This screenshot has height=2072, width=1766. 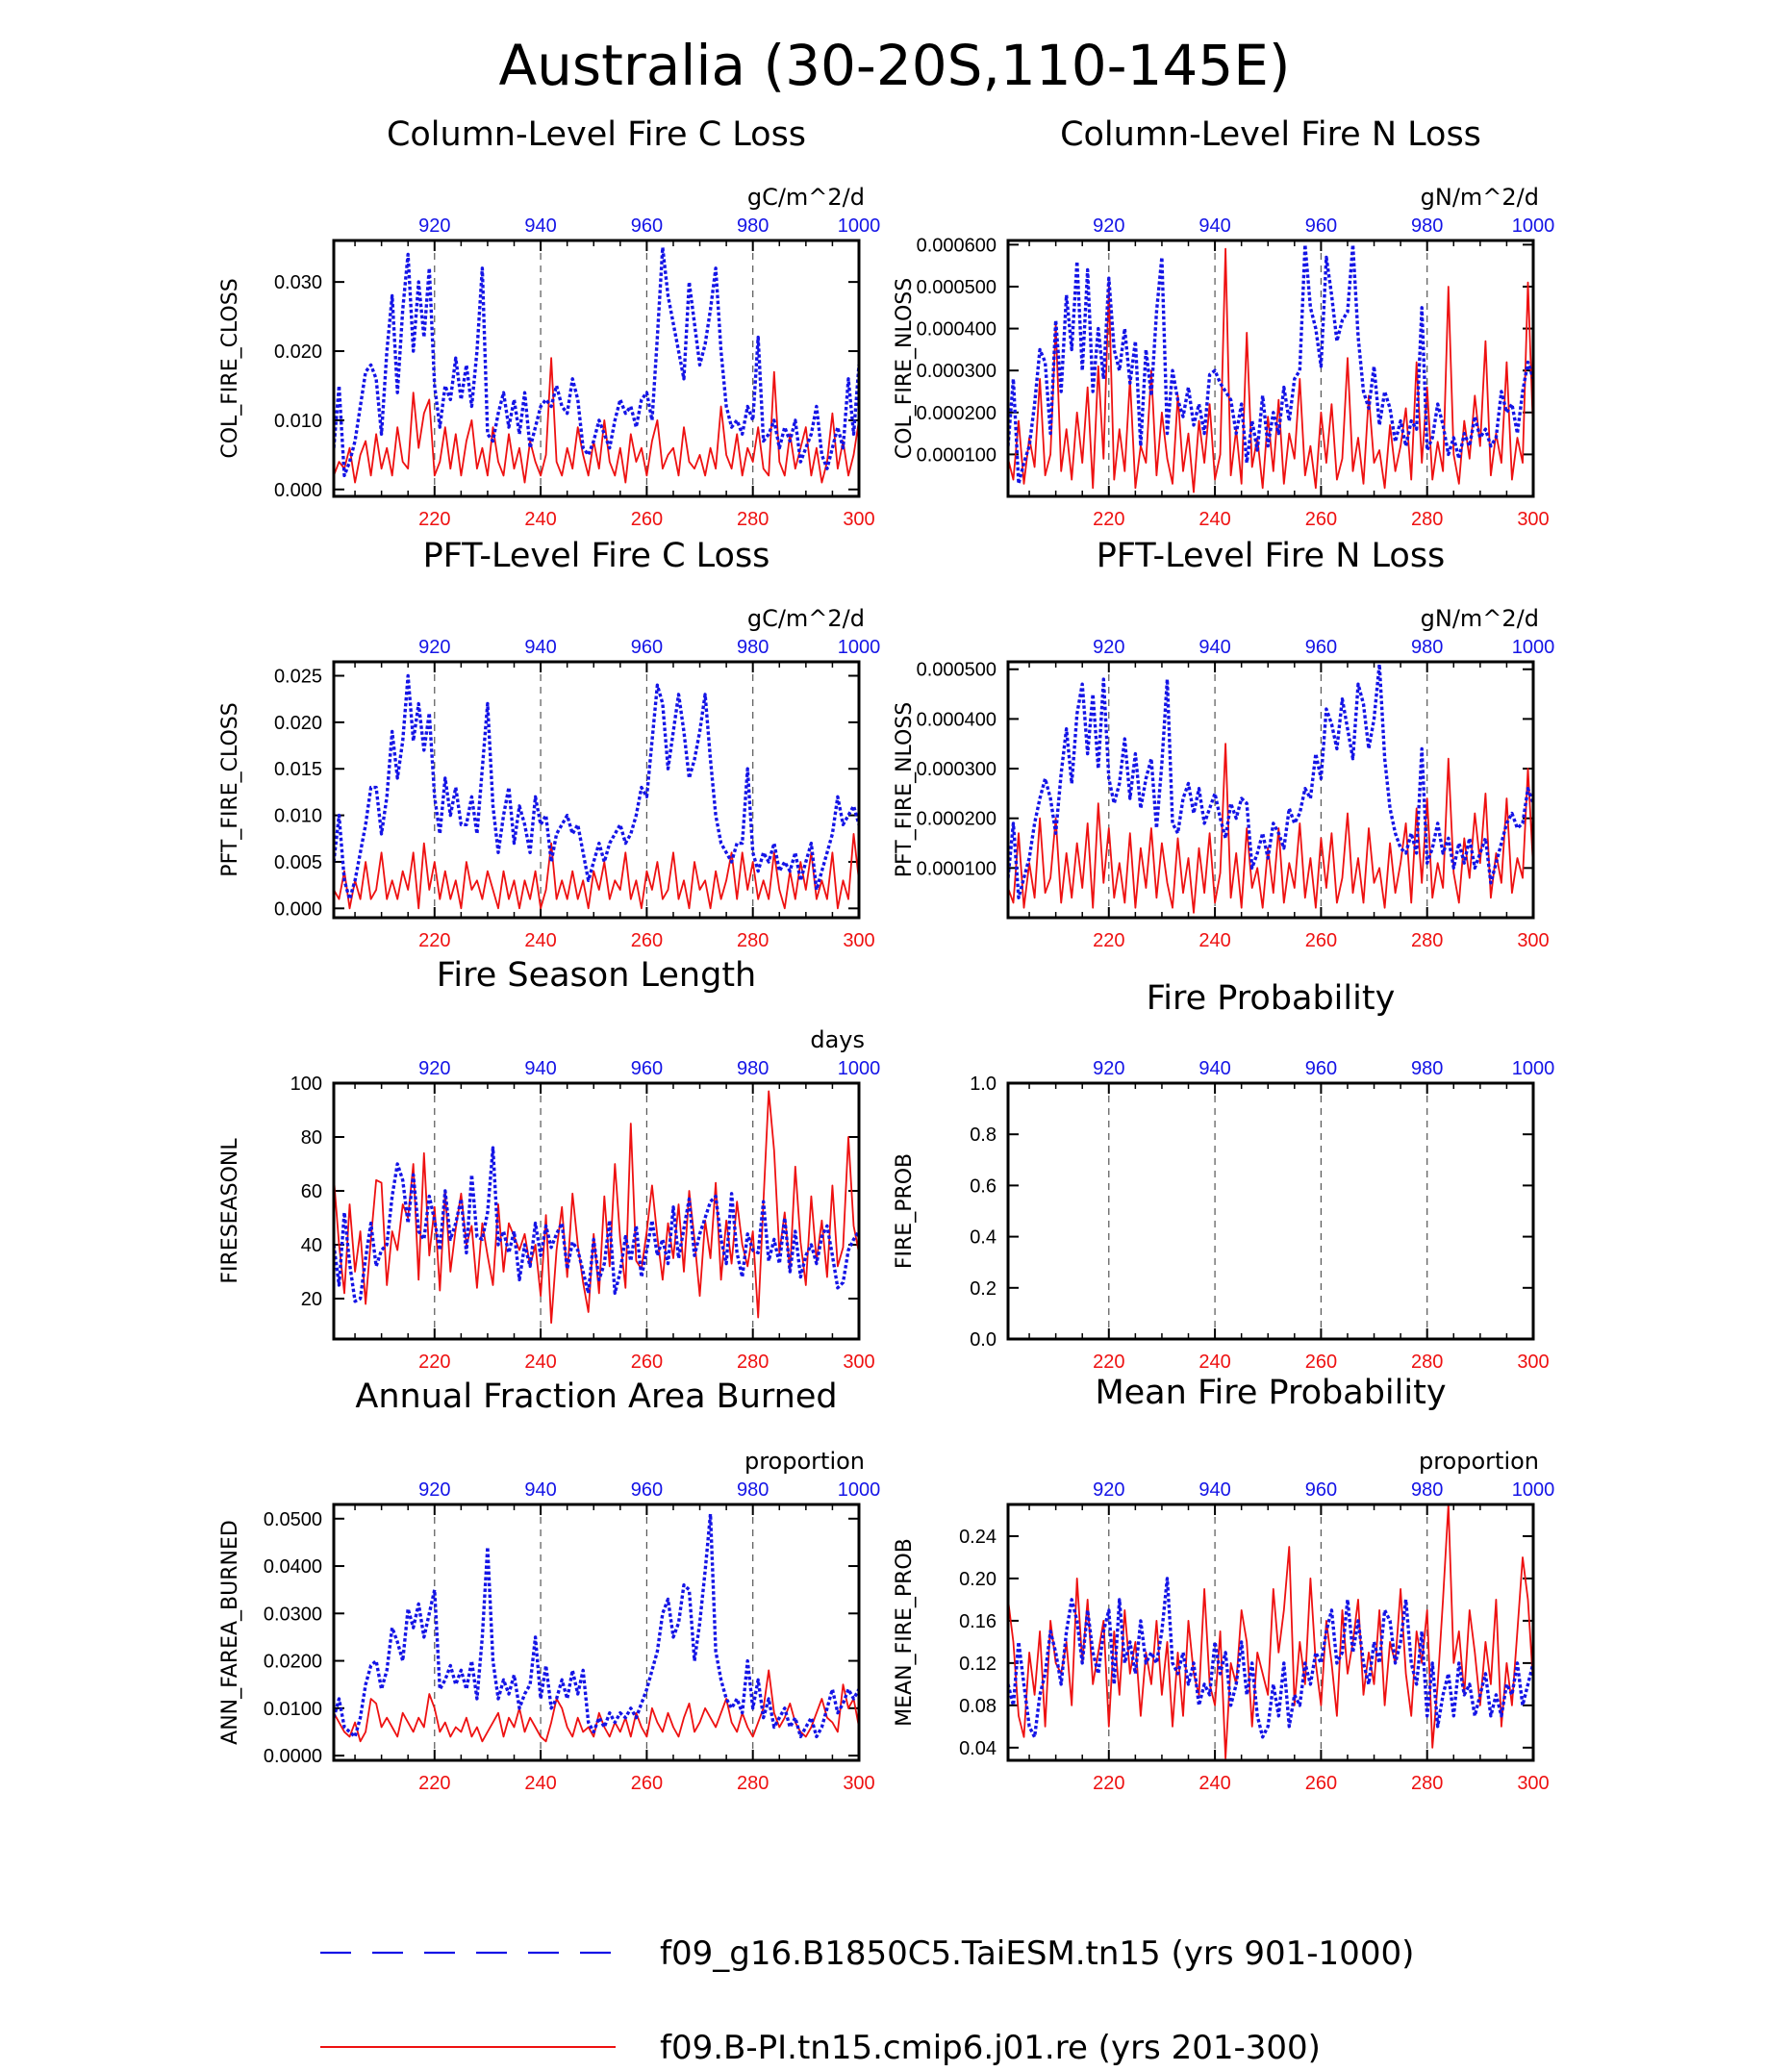 I want to click on y-tick-label: 0.0200, so click(x=293, y=1662).